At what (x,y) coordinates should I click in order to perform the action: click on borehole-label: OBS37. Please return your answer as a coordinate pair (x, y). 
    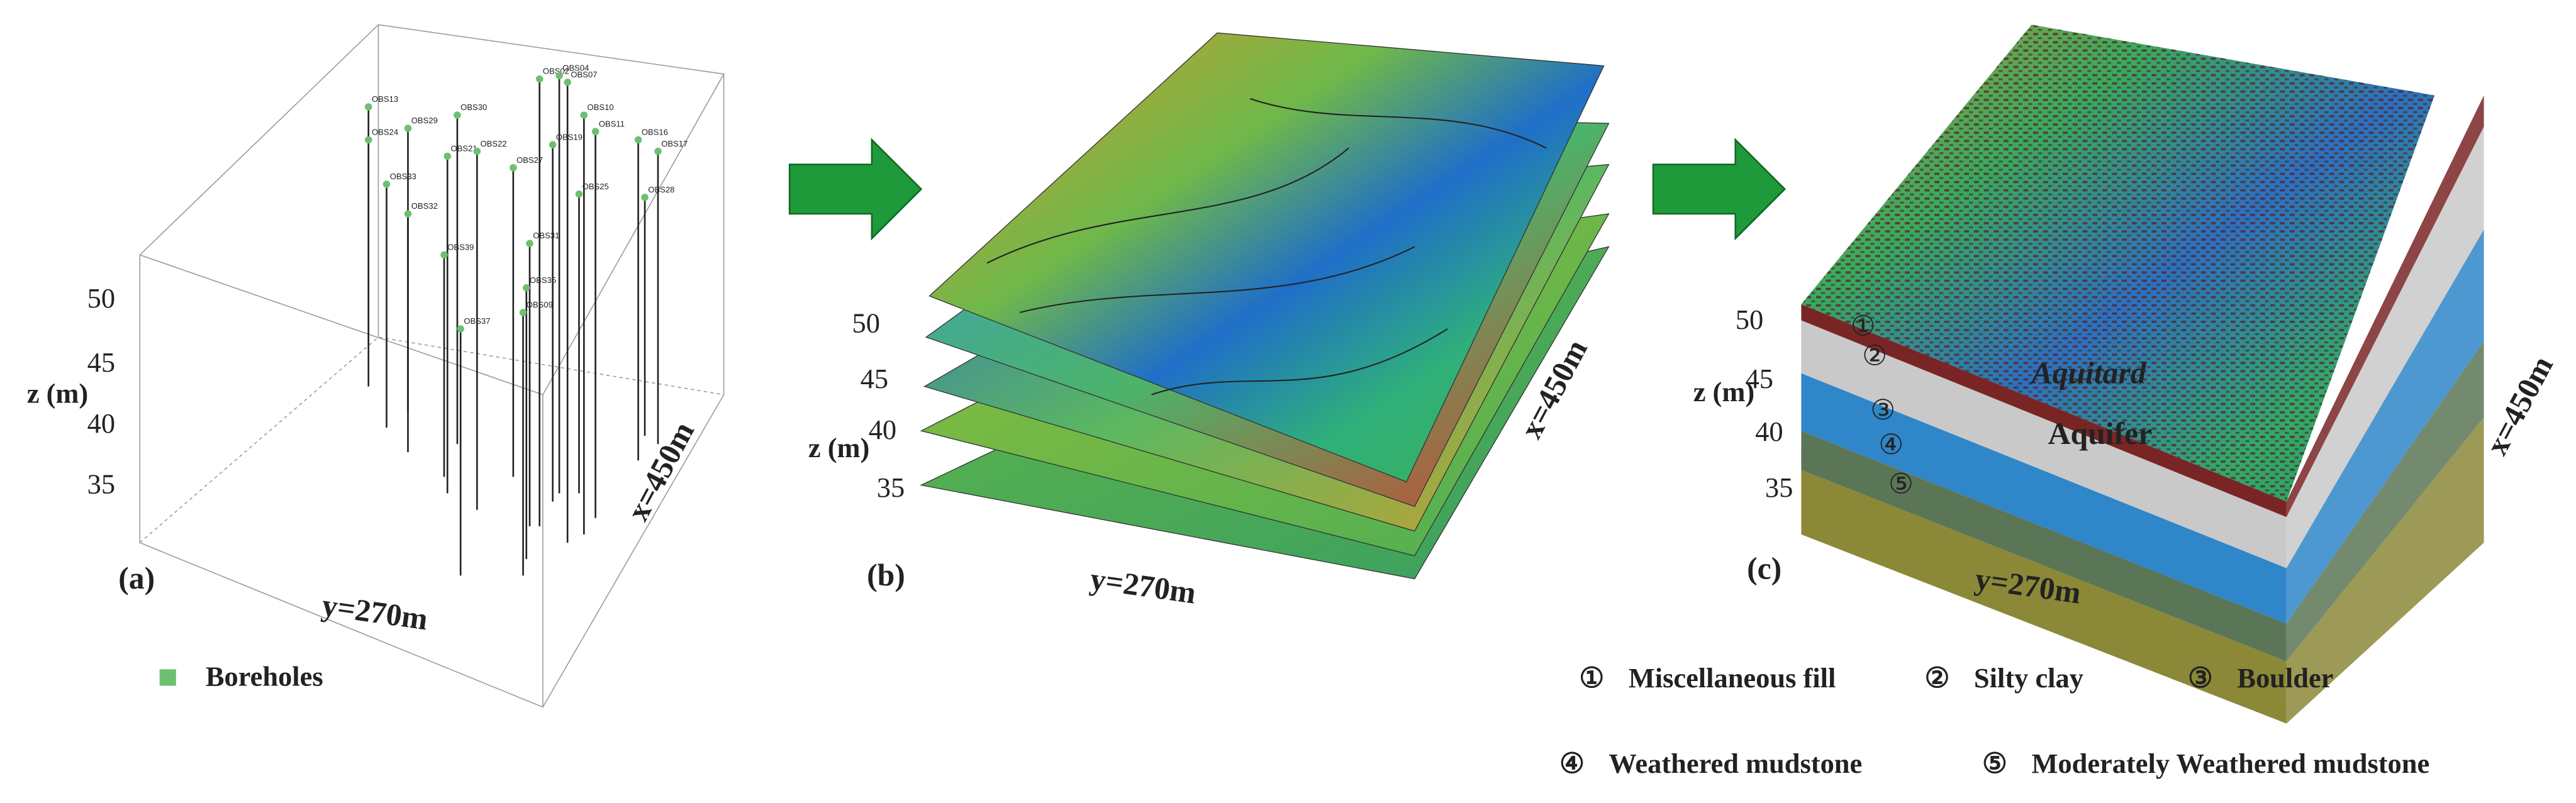
    Looking at the image, I should click on (477, 321).